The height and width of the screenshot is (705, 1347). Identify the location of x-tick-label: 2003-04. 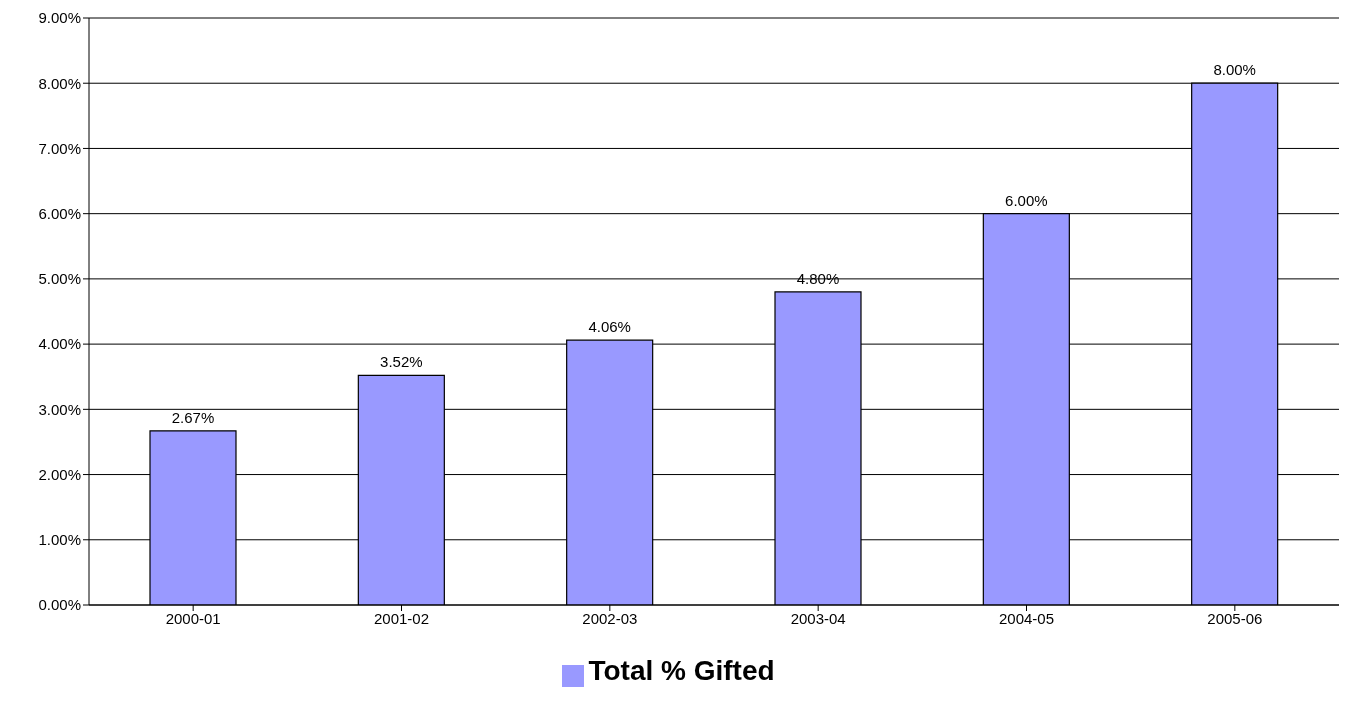
(818, 618).